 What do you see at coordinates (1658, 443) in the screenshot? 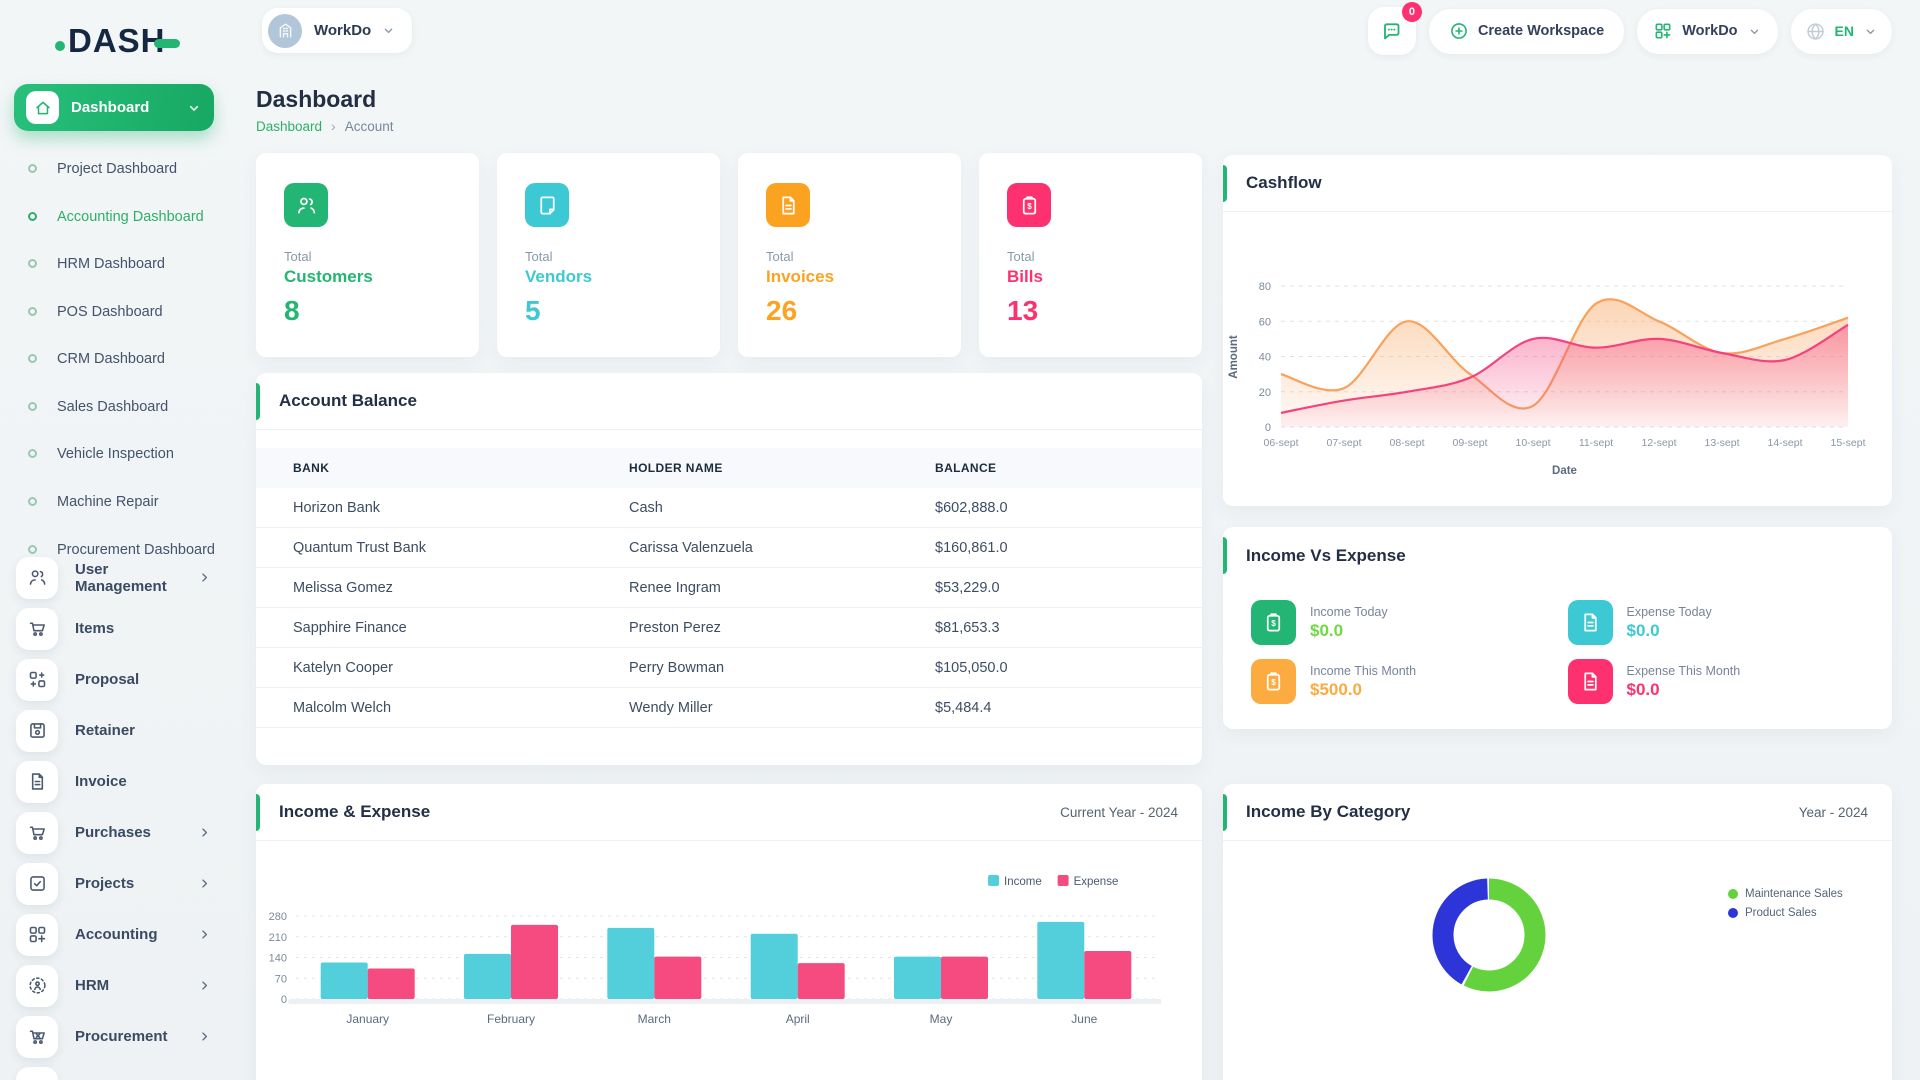
I see `svg-text: 12-sept` at bounding box center [1658, 443].